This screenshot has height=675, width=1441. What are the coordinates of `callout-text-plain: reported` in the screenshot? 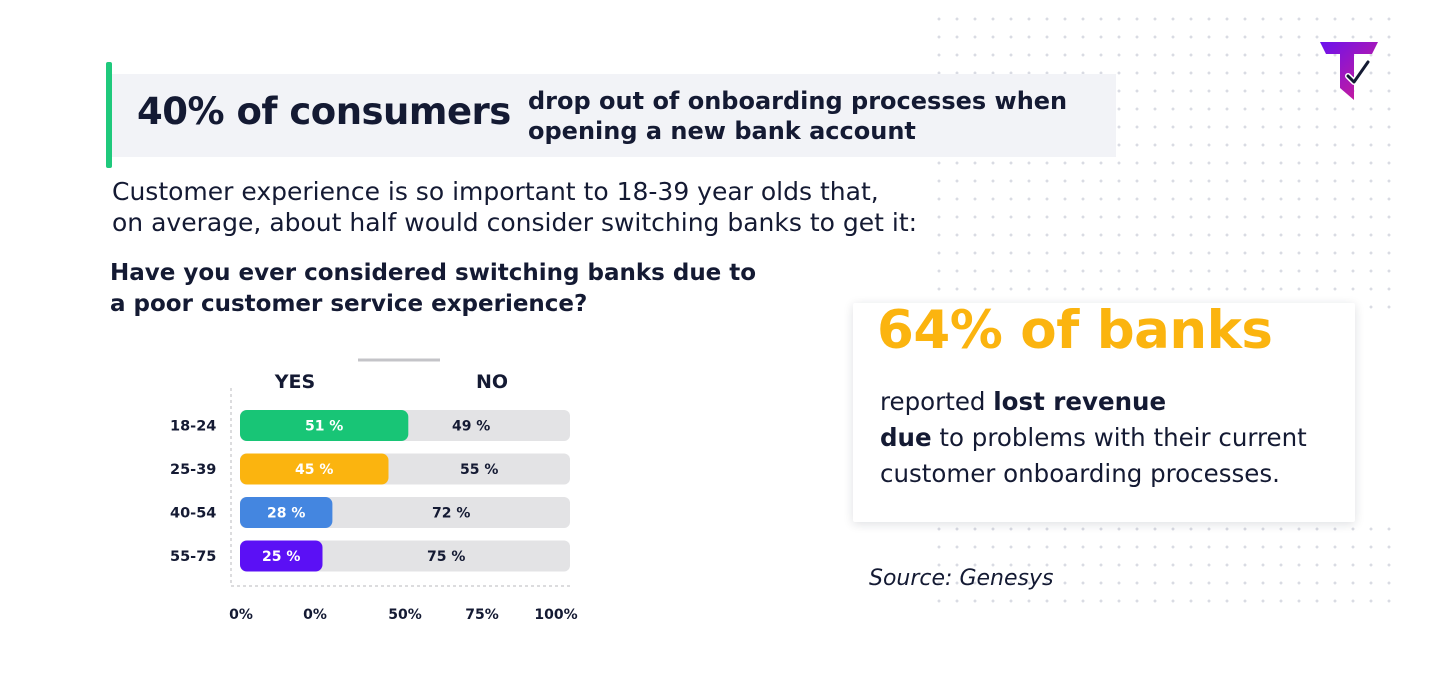 It's located at (937, 401).